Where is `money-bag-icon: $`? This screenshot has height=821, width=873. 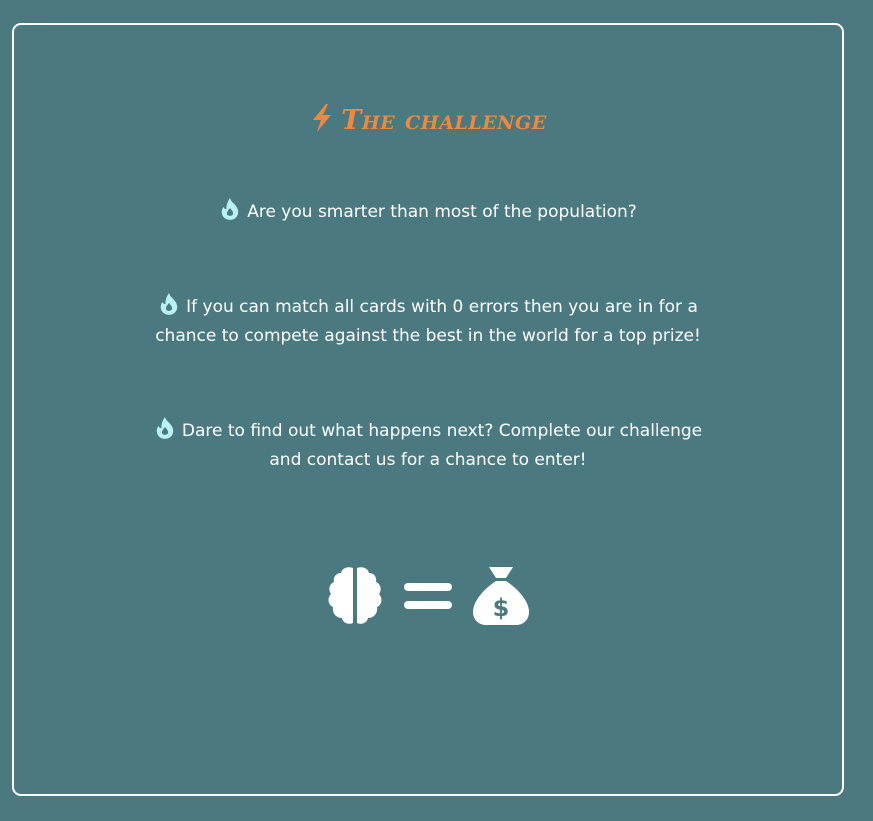
money-bag-icon: $ is located at coordinates (501, 598).